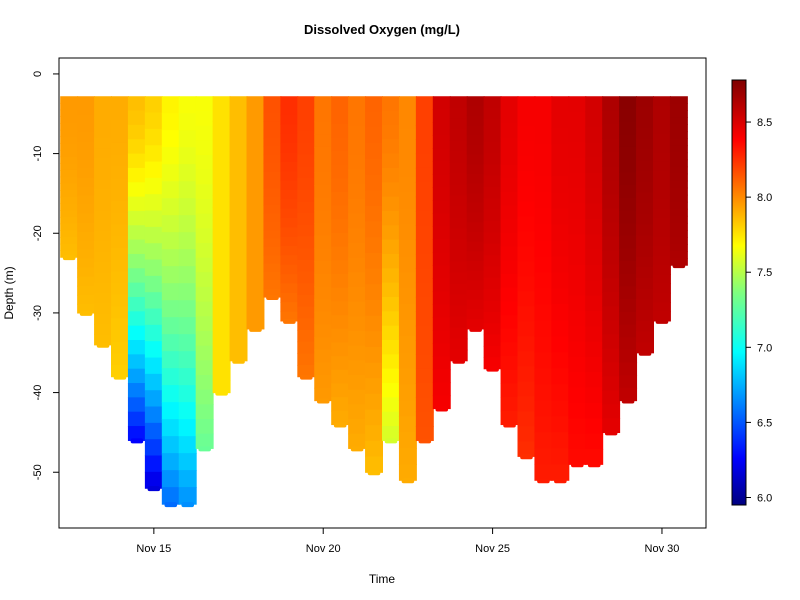 Image resolution: width=800 pixels, height=600 pixels. Describe the element at coordinates (38, 233) in the screenshot. I see `y-tick-label-2: -20` at that location.